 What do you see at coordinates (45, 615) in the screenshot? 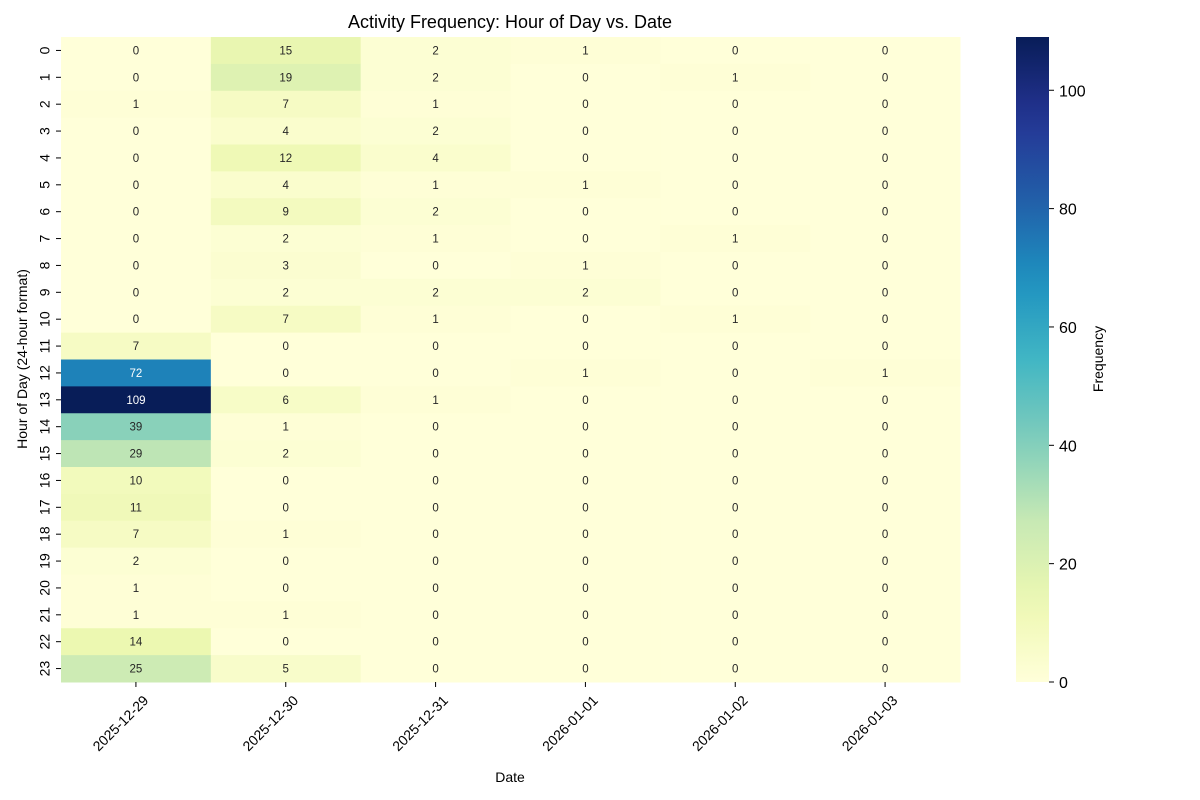
I see `y-tick-label: 21` at bounding box center [45, 615].